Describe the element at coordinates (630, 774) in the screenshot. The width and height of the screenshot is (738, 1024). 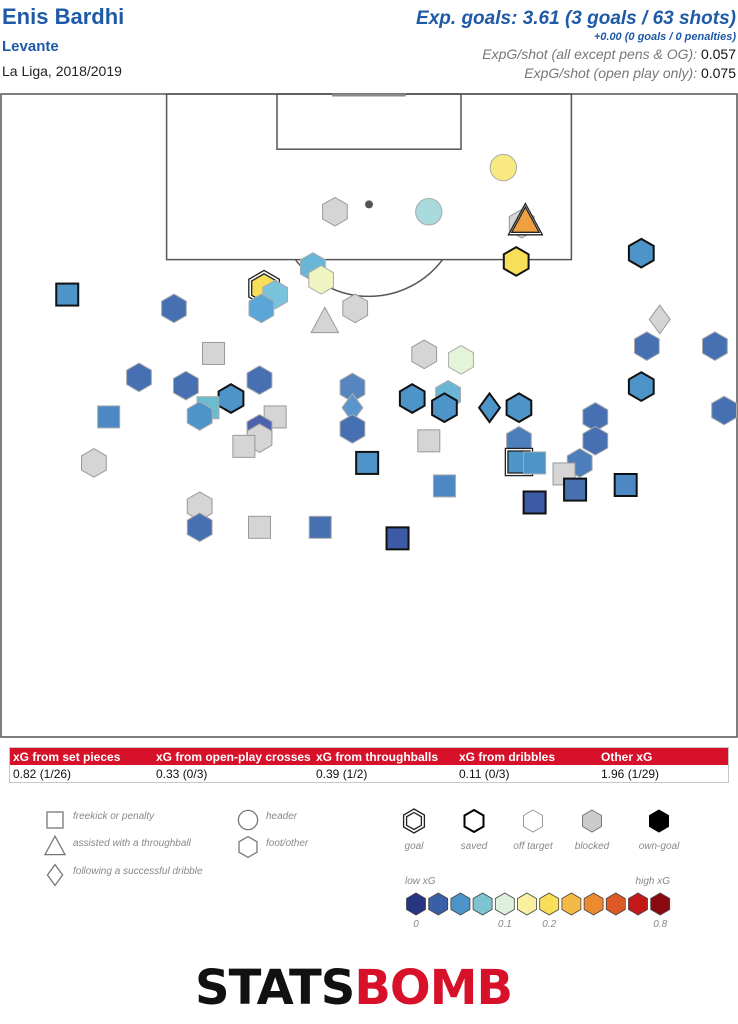
I see `table-value-cell: 1.96 (1/29)` at that location.